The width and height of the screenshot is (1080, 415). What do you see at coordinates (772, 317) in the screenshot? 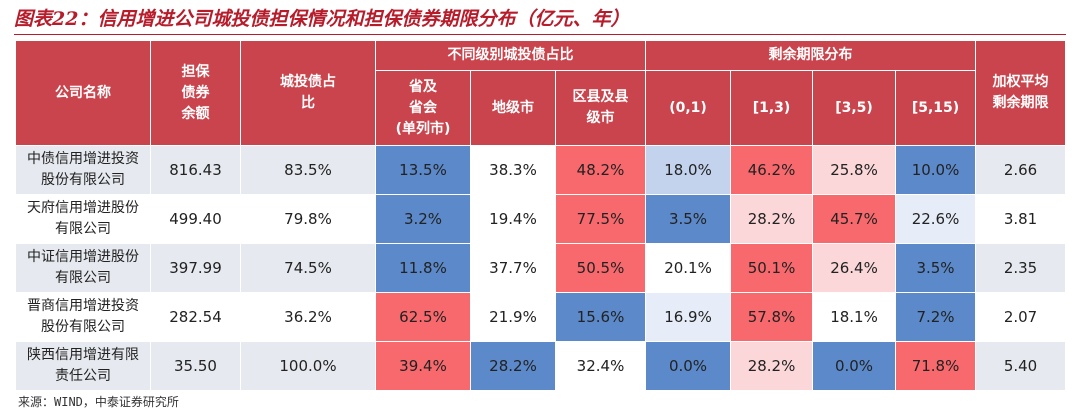
I see `value-cell: 57.8%` at bounding box center [772, 317].